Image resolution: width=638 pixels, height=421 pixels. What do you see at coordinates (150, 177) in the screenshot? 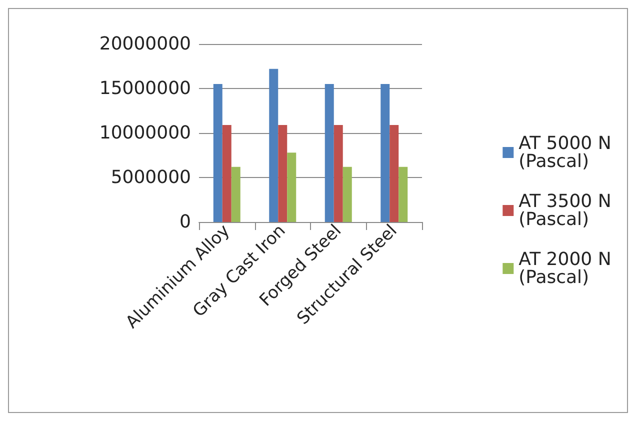
I see `y-tick-label: 5000000` at bounding box center [150, 177].